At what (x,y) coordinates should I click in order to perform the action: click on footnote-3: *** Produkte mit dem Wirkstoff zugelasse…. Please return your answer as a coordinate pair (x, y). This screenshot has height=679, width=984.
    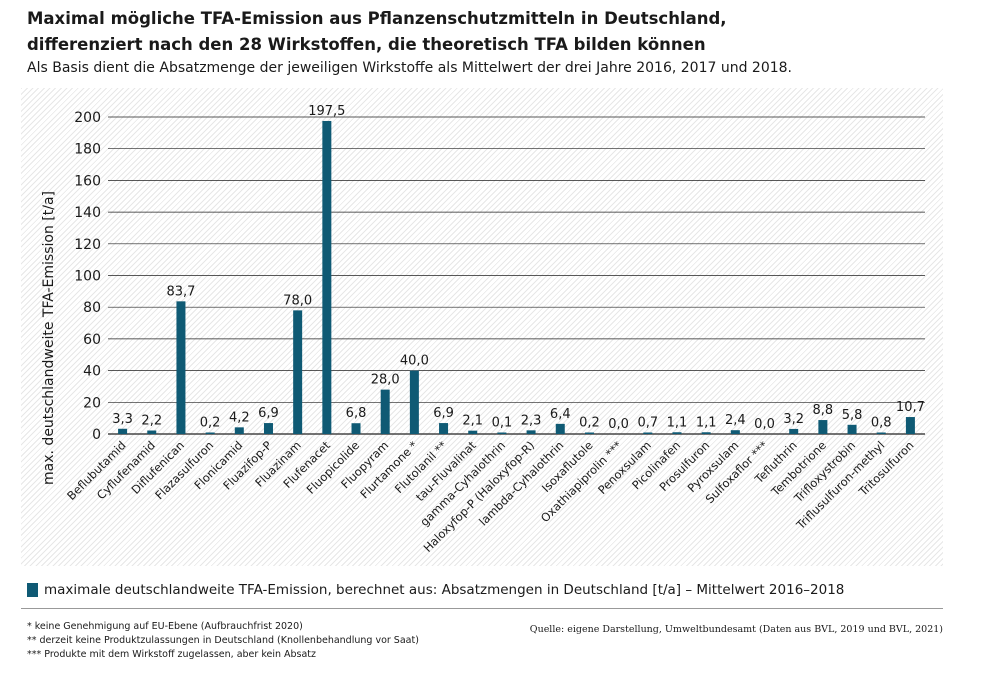
    Looking at the image, I should click on (172, 654).